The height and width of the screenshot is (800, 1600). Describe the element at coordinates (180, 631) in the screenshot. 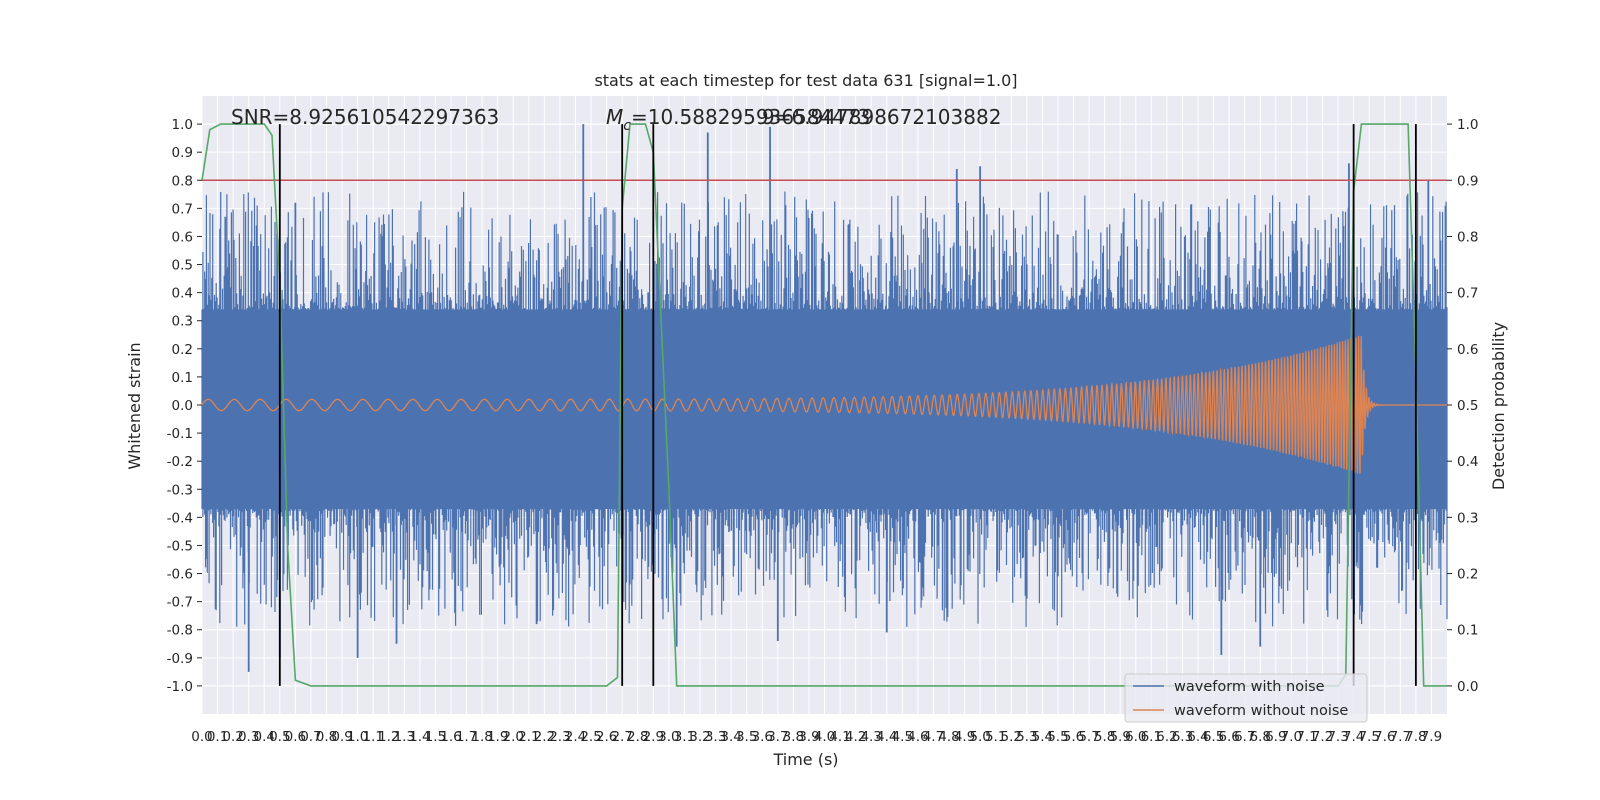

I see `y-tick-label-left: -0.8` at that location.